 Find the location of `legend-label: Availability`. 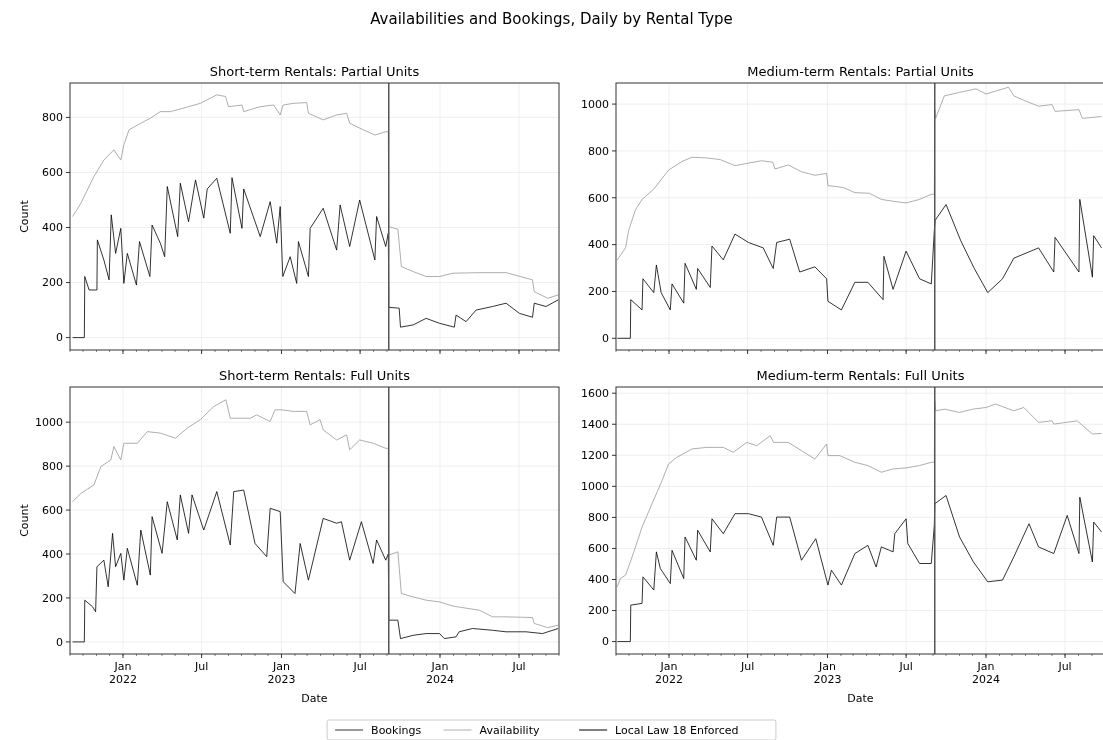

legend-label: Availability is located at coordinates (509, 730).